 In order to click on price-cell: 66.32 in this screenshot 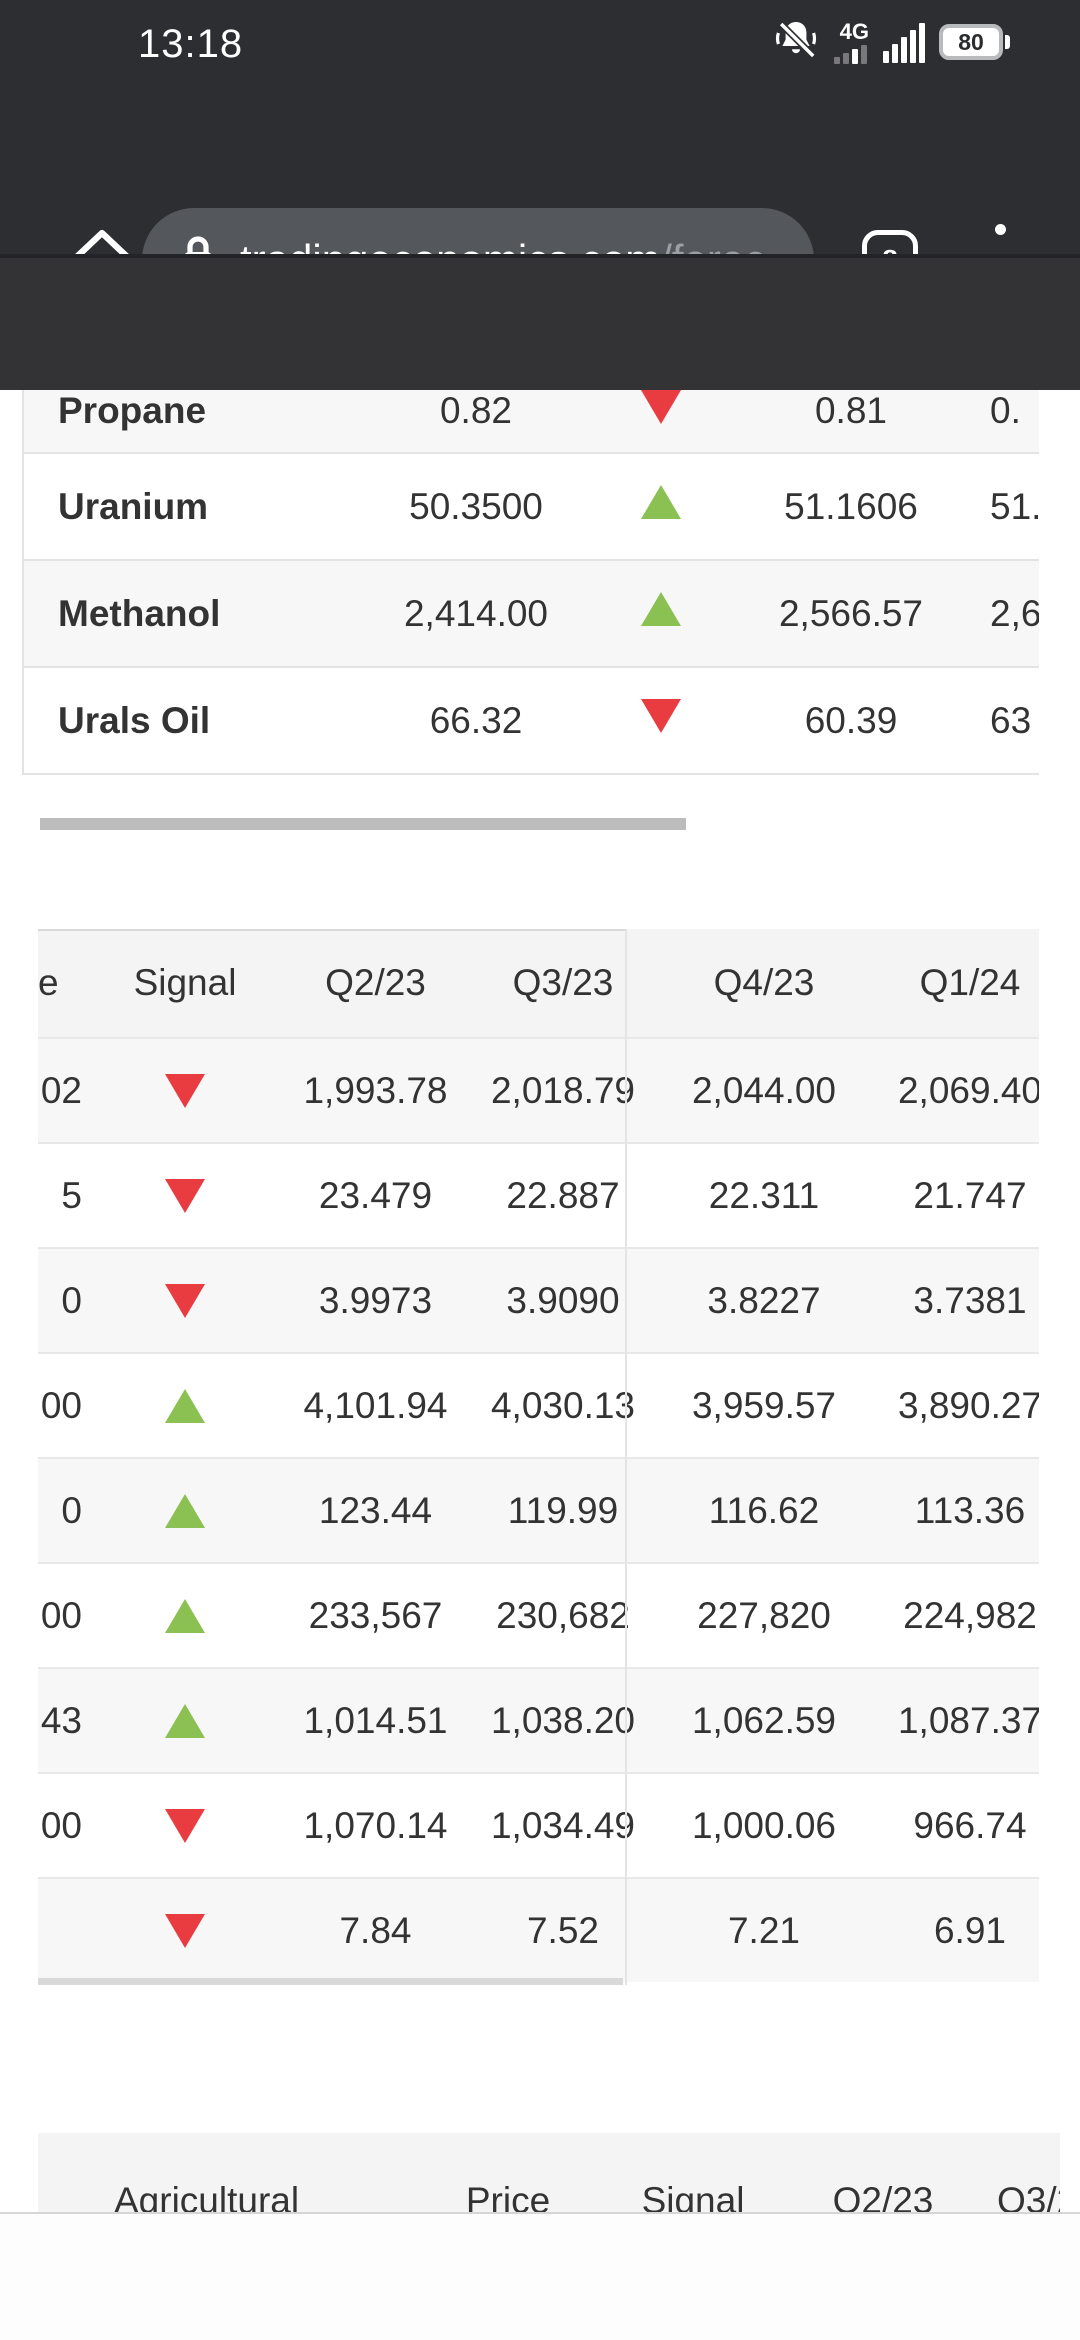, I will do `click(476, 720)`.